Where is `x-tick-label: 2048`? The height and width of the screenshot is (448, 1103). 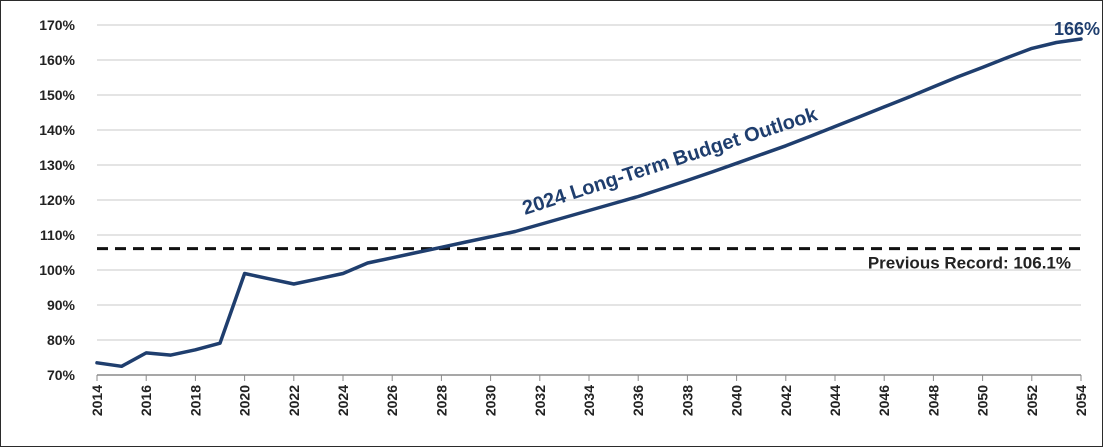 x-tick-label: 2048 is located at coordinates (933, 400).